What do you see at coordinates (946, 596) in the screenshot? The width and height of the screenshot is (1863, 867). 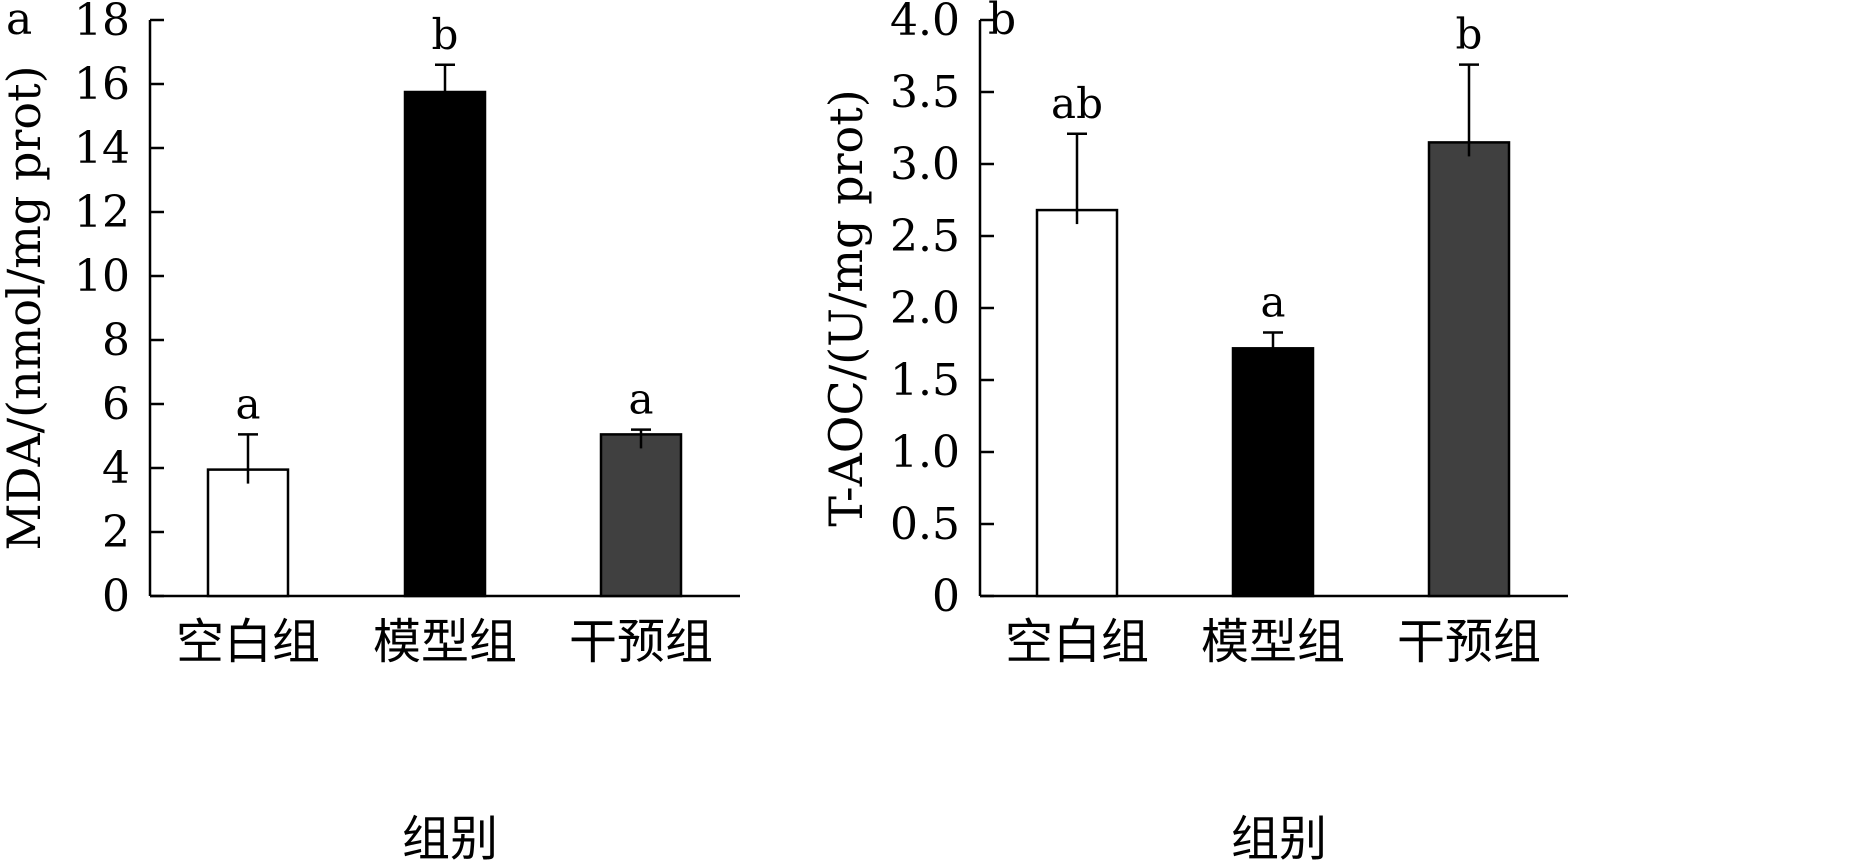 I see `panel-b-y-tick-label: 0` at bounding box center [946, 596].